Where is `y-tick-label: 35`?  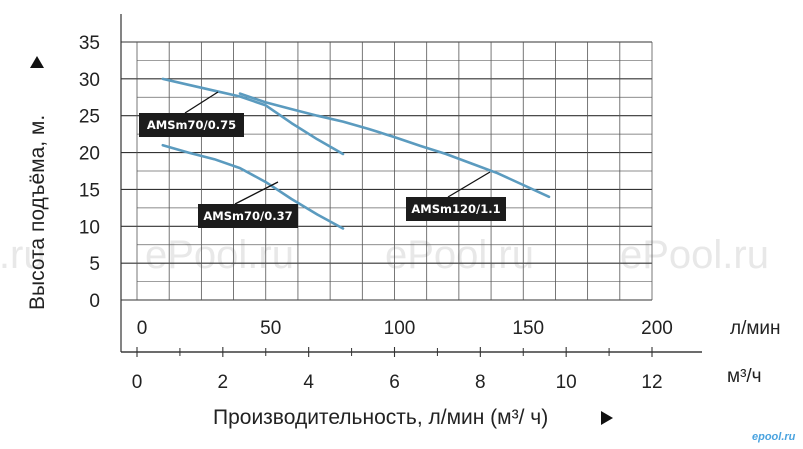
y-tick-label: 35 is located at coordinates (89, 43).